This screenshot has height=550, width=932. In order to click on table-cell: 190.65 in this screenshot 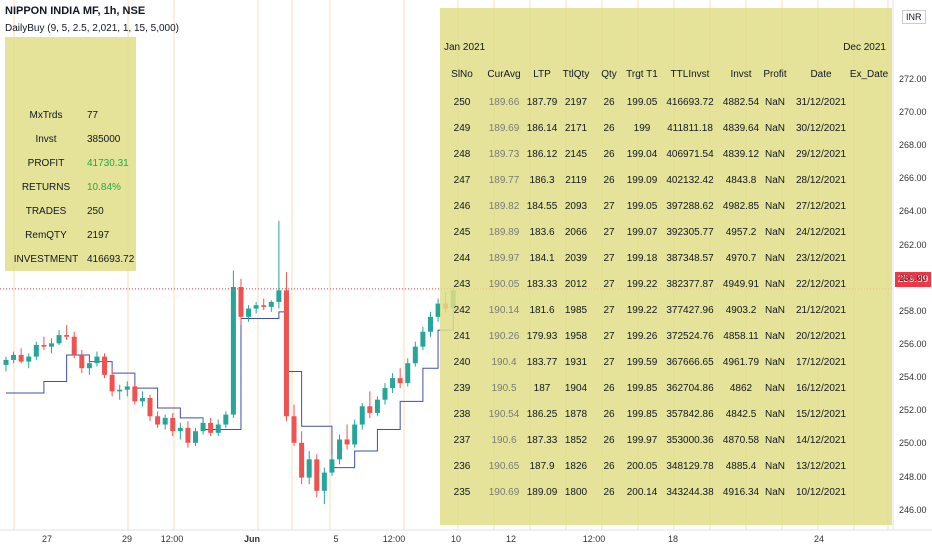, I will do `click(504, 466)`.